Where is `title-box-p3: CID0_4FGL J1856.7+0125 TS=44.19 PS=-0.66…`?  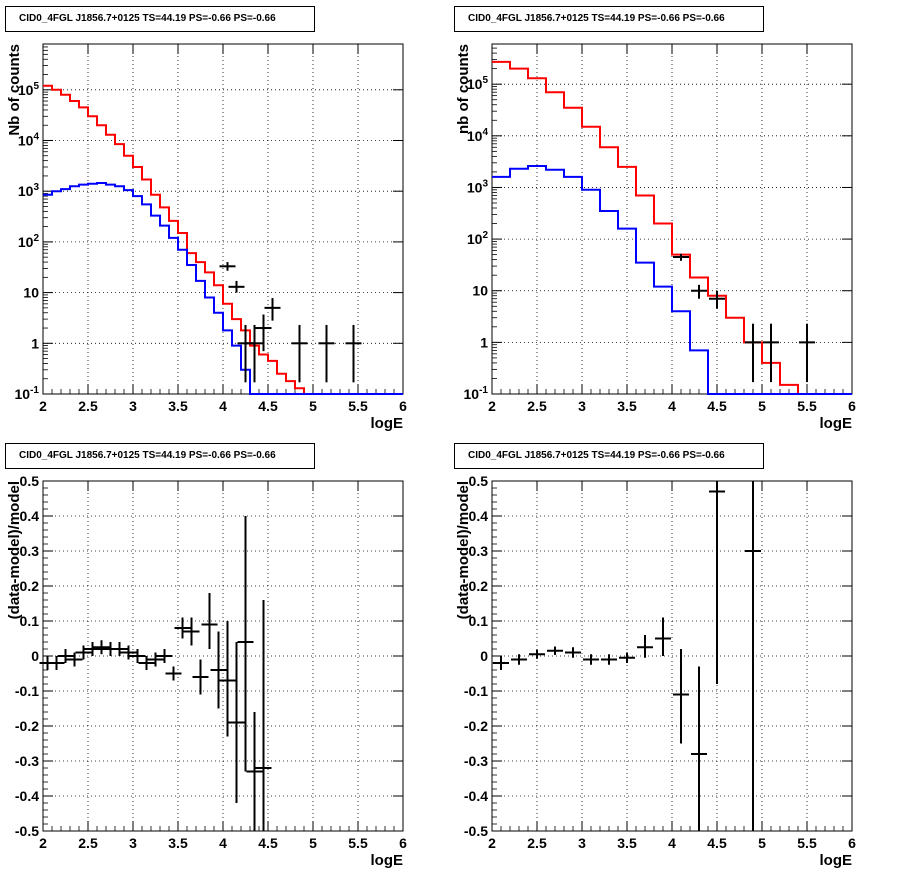 title-box-p3: CID0_4FGL J1856.7+0125 TS=44.19 PS=-0.66… is located at coordinates (160, 456).